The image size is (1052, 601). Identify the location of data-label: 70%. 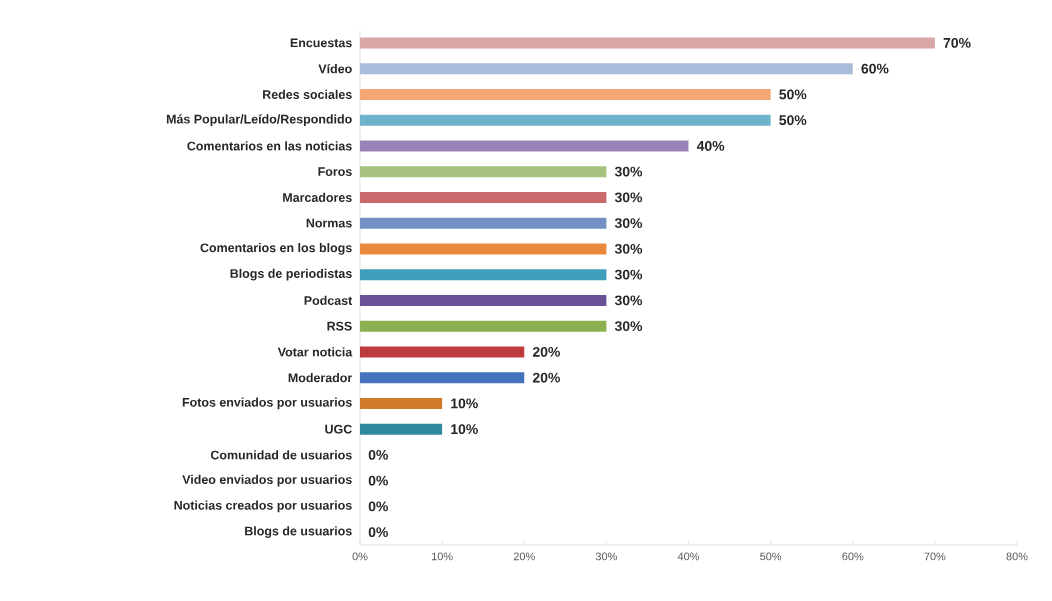
(957, 42).